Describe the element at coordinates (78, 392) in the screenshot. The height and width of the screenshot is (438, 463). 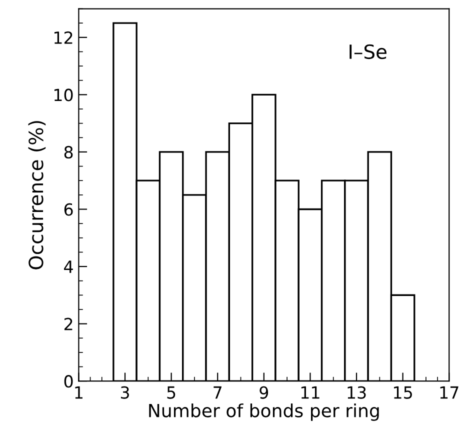
I see `x-tick-label: 1` at that location.